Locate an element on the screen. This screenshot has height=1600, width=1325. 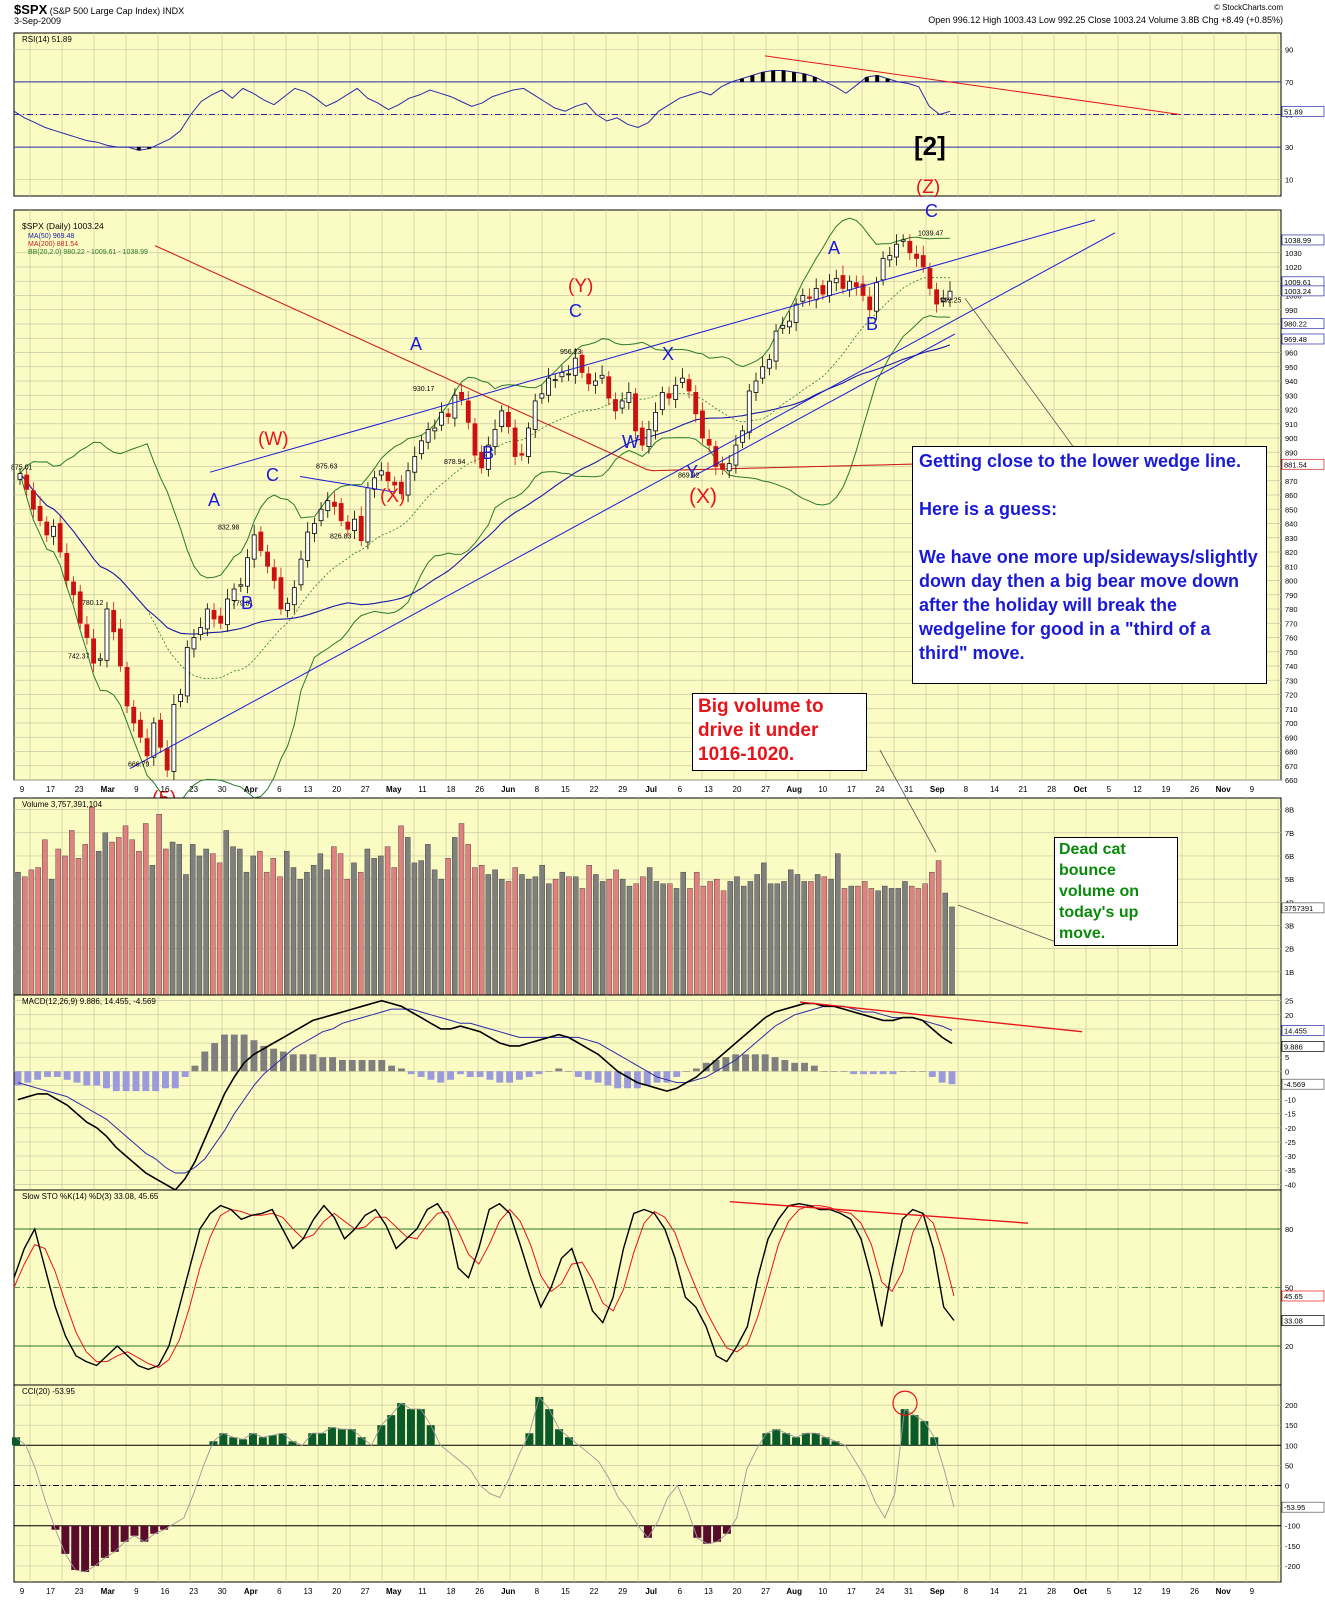
ma50-line is located at coordinates (485, 489).